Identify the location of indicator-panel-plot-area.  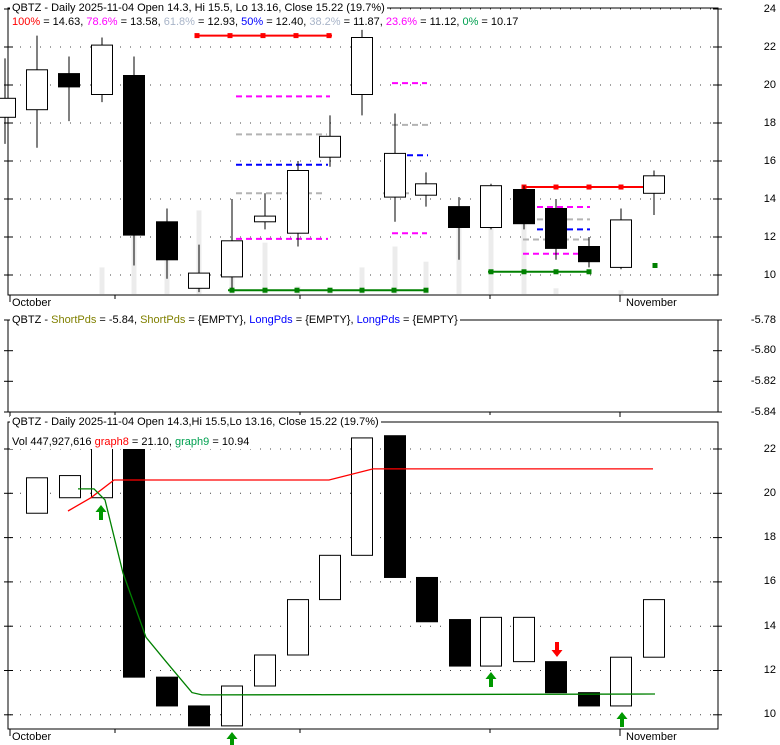
(363, 366).